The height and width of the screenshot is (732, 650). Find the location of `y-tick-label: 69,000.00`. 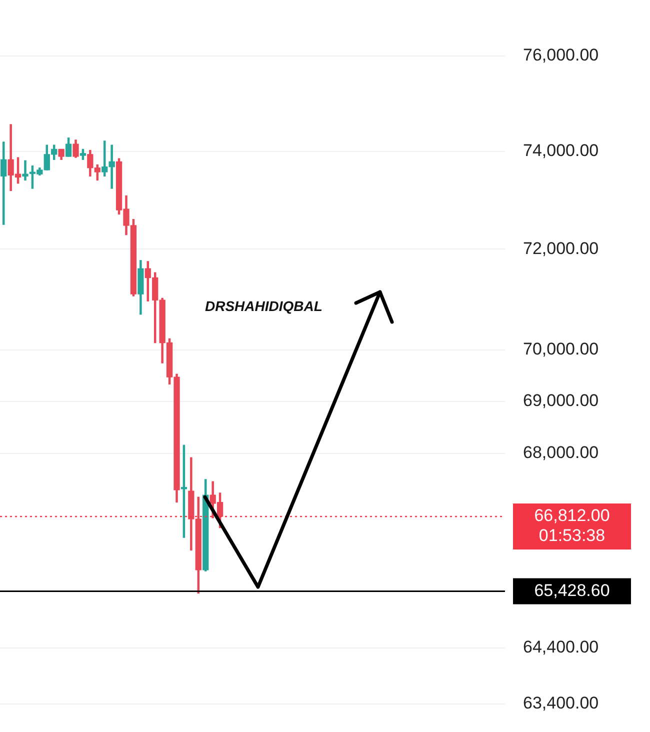

y-tick-label: 69,000.00 is located at coordinates (561, 400).